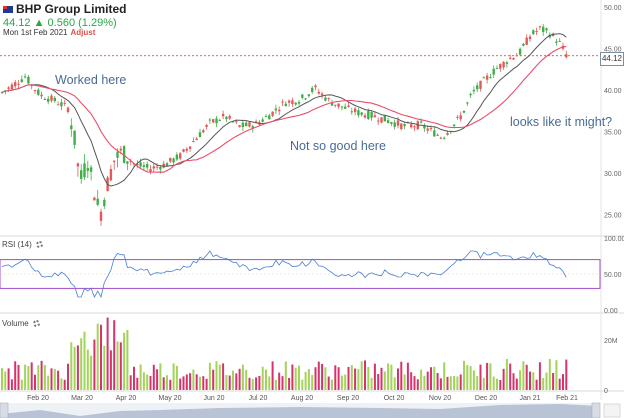  Describe the element at coordinates (440, 398) in the screenshot. I see `month-tick-label: Nov 20` at that location.